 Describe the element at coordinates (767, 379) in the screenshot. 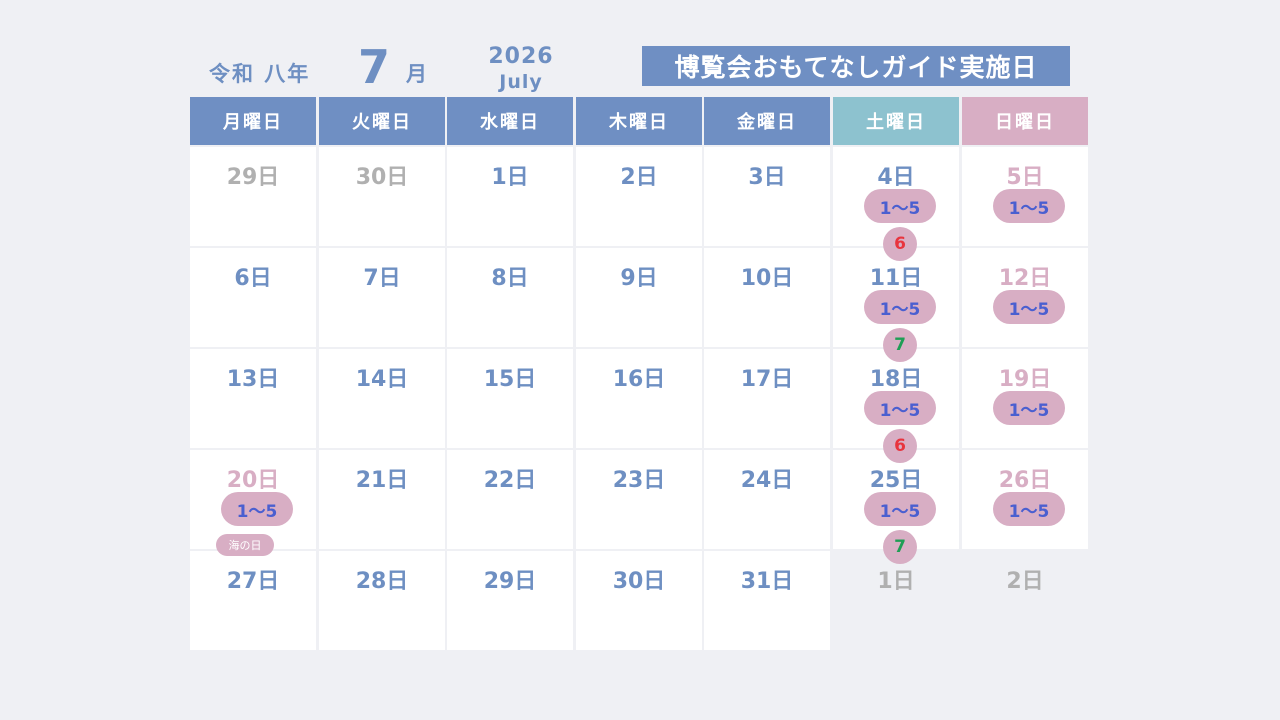

I see `day-number: 17日` at that location.